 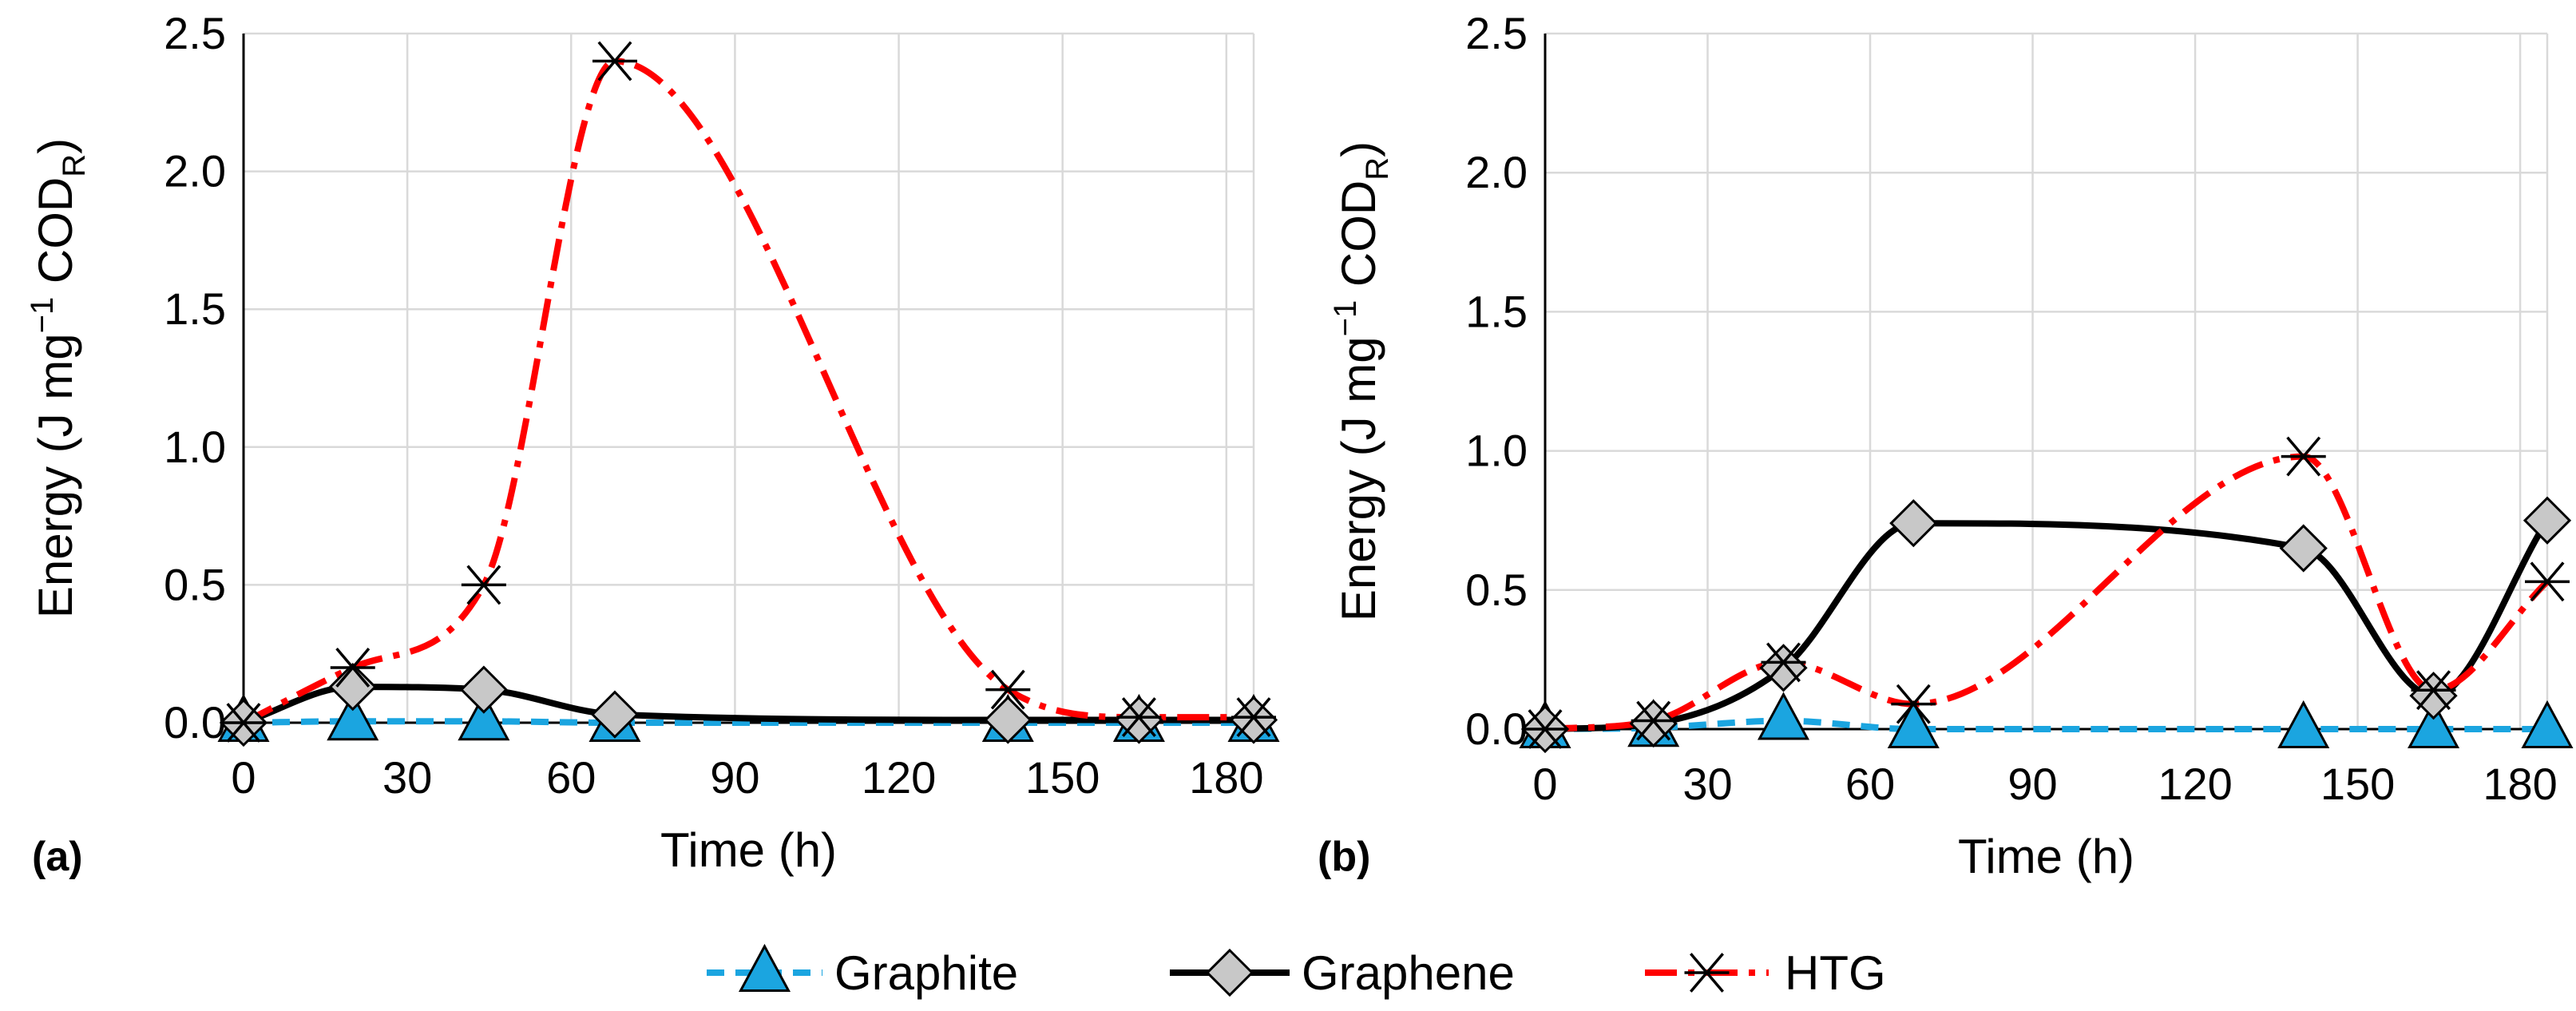 I want to click on series-line-graphite, so click(x=2046, y=725).